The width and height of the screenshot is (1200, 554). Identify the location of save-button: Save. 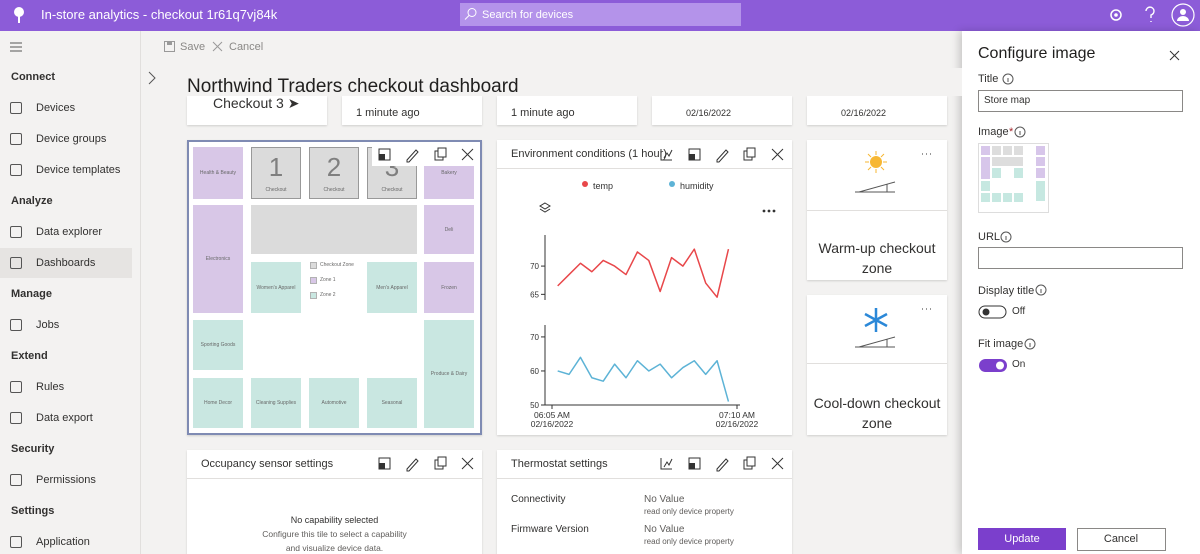
(193, 47).